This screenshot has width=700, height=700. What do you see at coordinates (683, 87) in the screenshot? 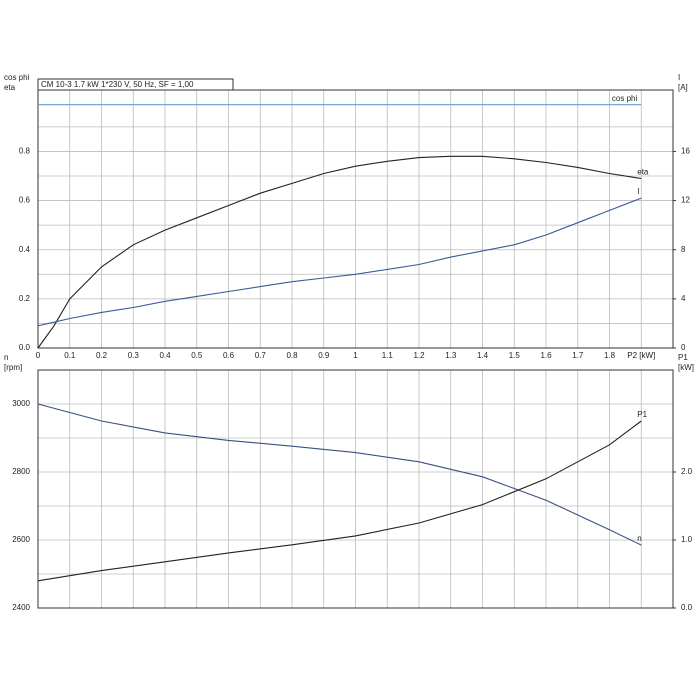
I see `y2-axis-label: [A]` at bounding box center [683, 87].